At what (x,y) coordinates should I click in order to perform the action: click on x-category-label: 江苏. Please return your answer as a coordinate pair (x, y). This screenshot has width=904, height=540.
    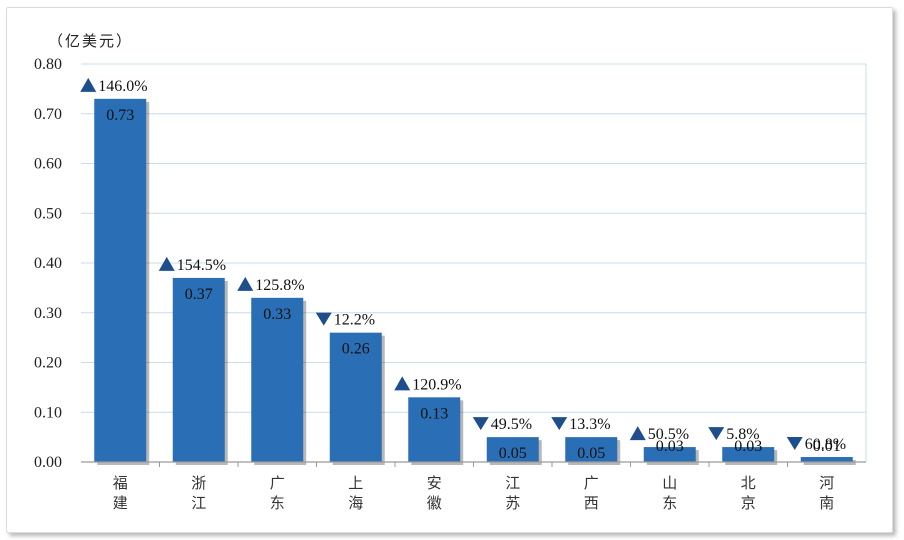
    Looking at the image, I should click on (512, 493).